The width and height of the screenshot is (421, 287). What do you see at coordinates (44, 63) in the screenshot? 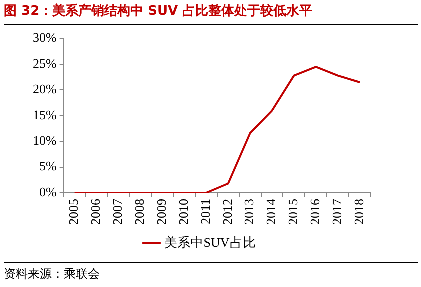
I see `y-tick-label: 25%` at bounding box center [44, 63].